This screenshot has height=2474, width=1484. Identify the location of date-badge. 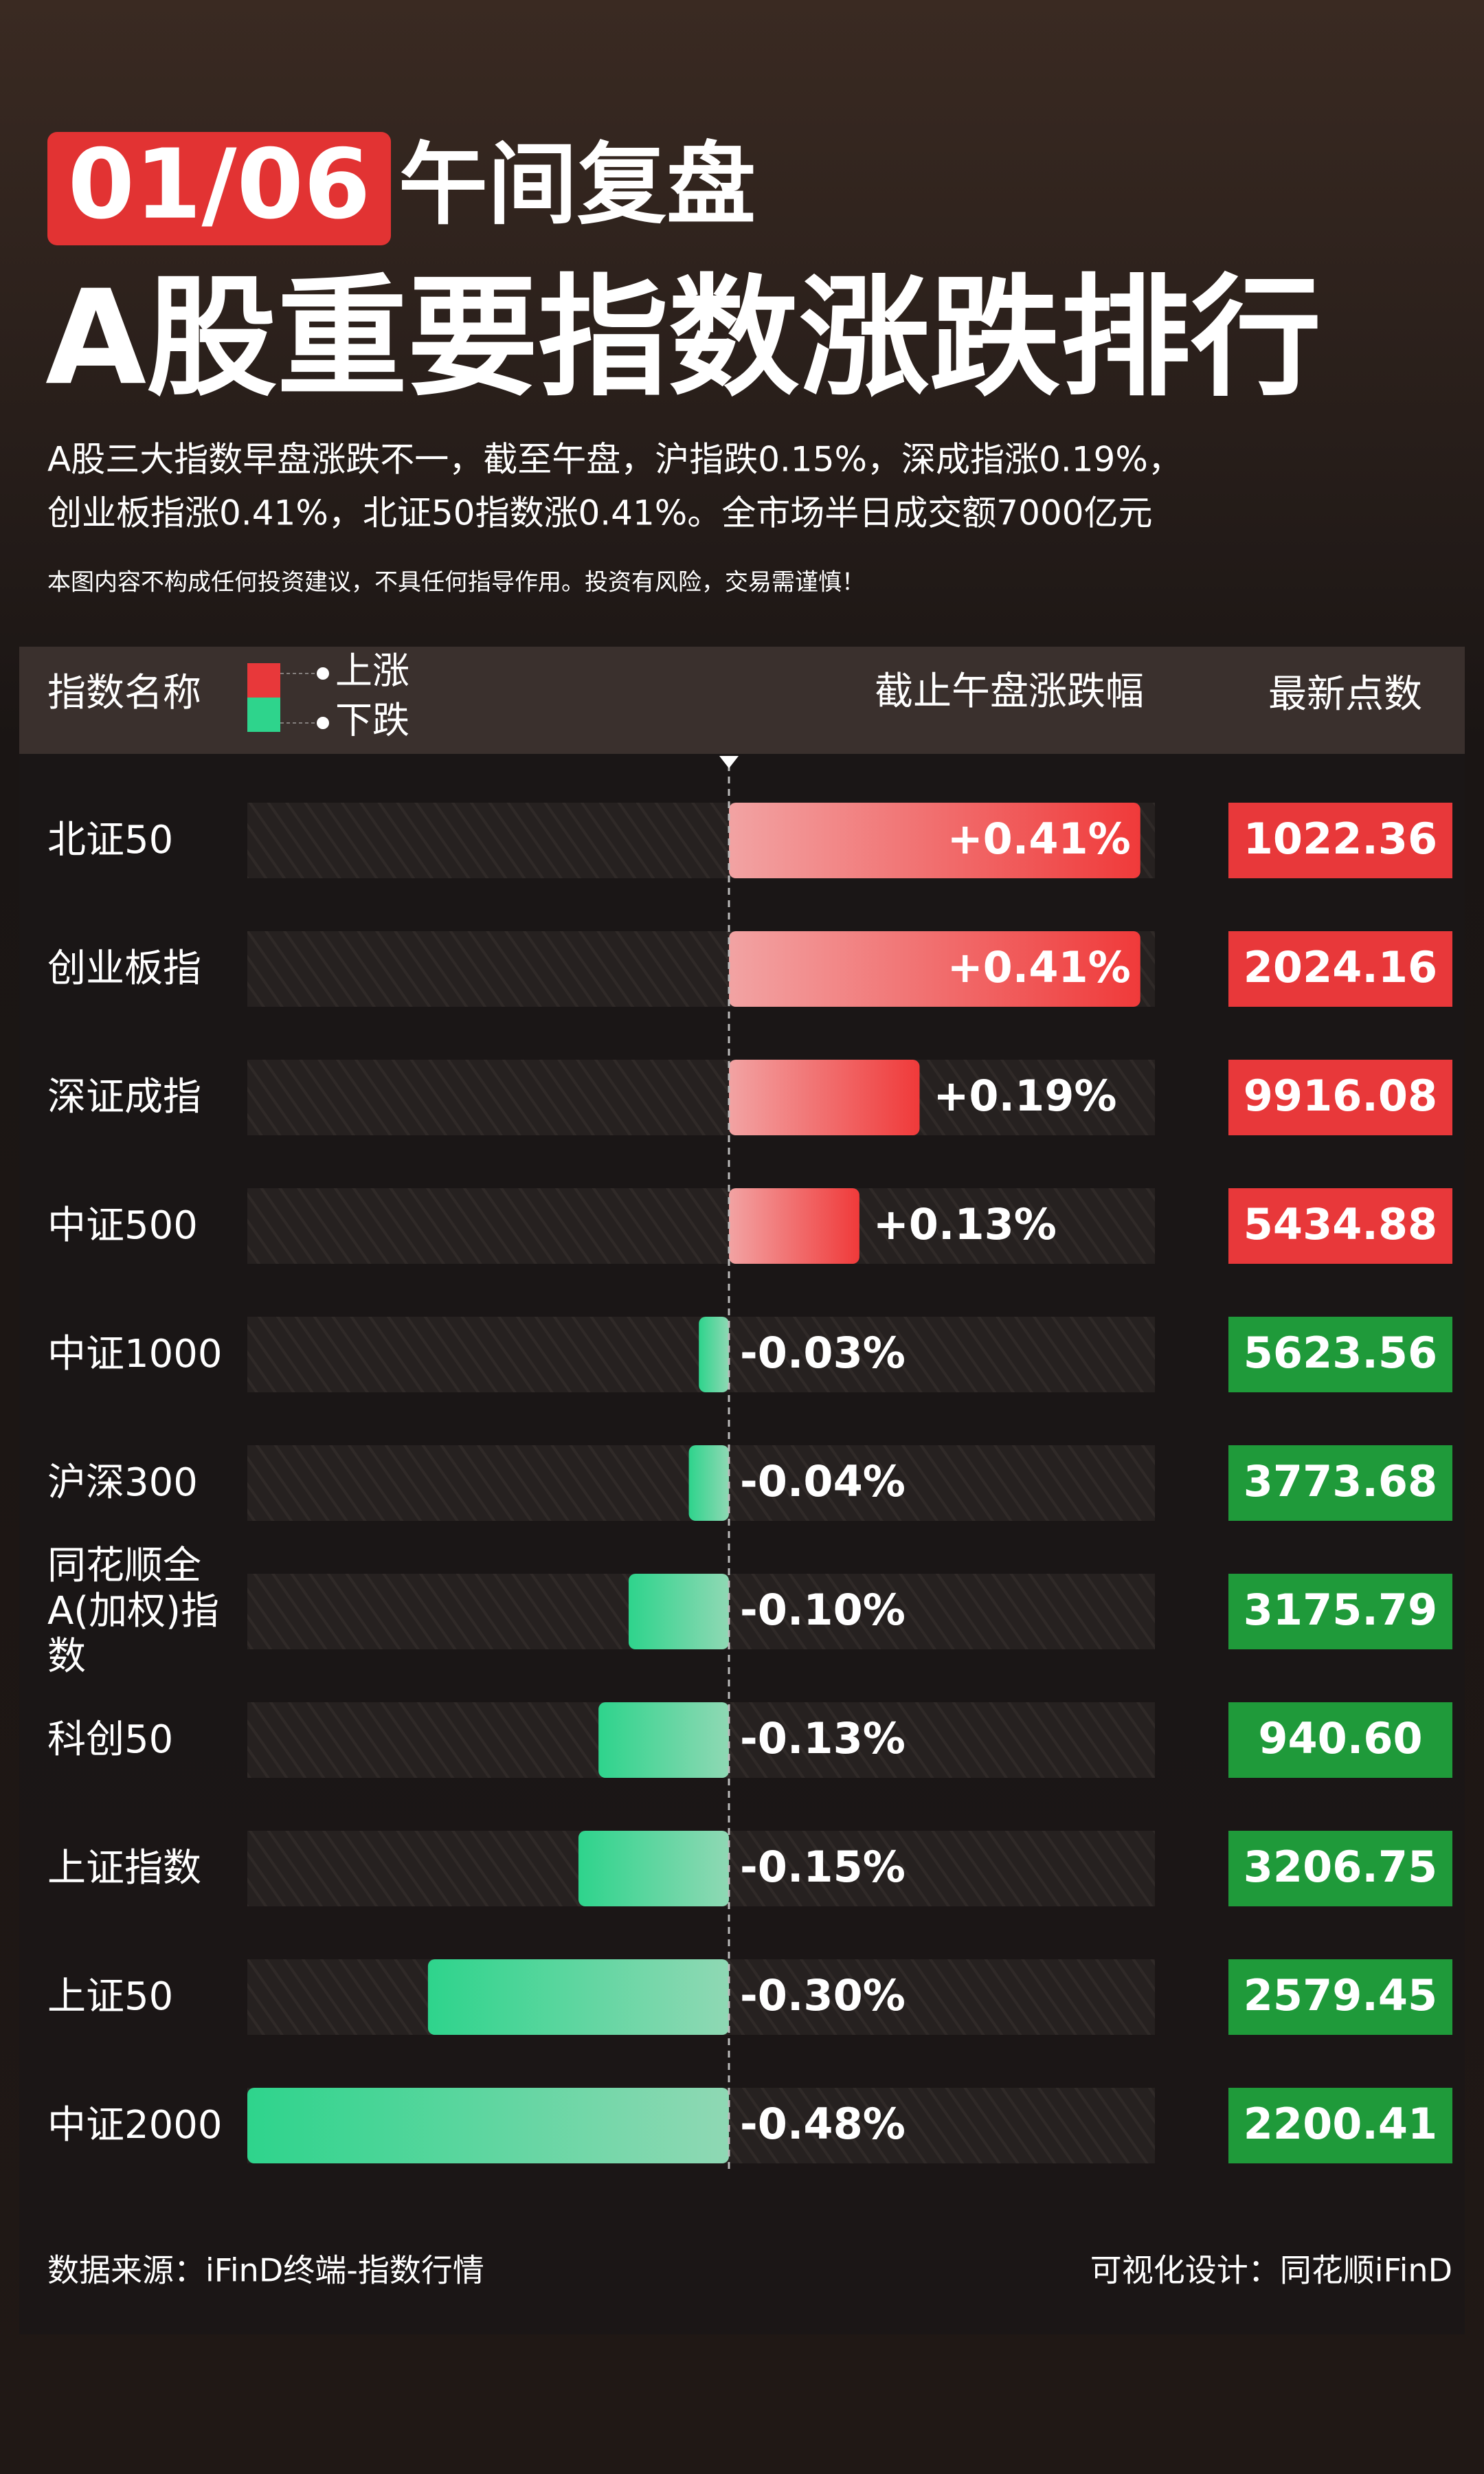
(219, 188).